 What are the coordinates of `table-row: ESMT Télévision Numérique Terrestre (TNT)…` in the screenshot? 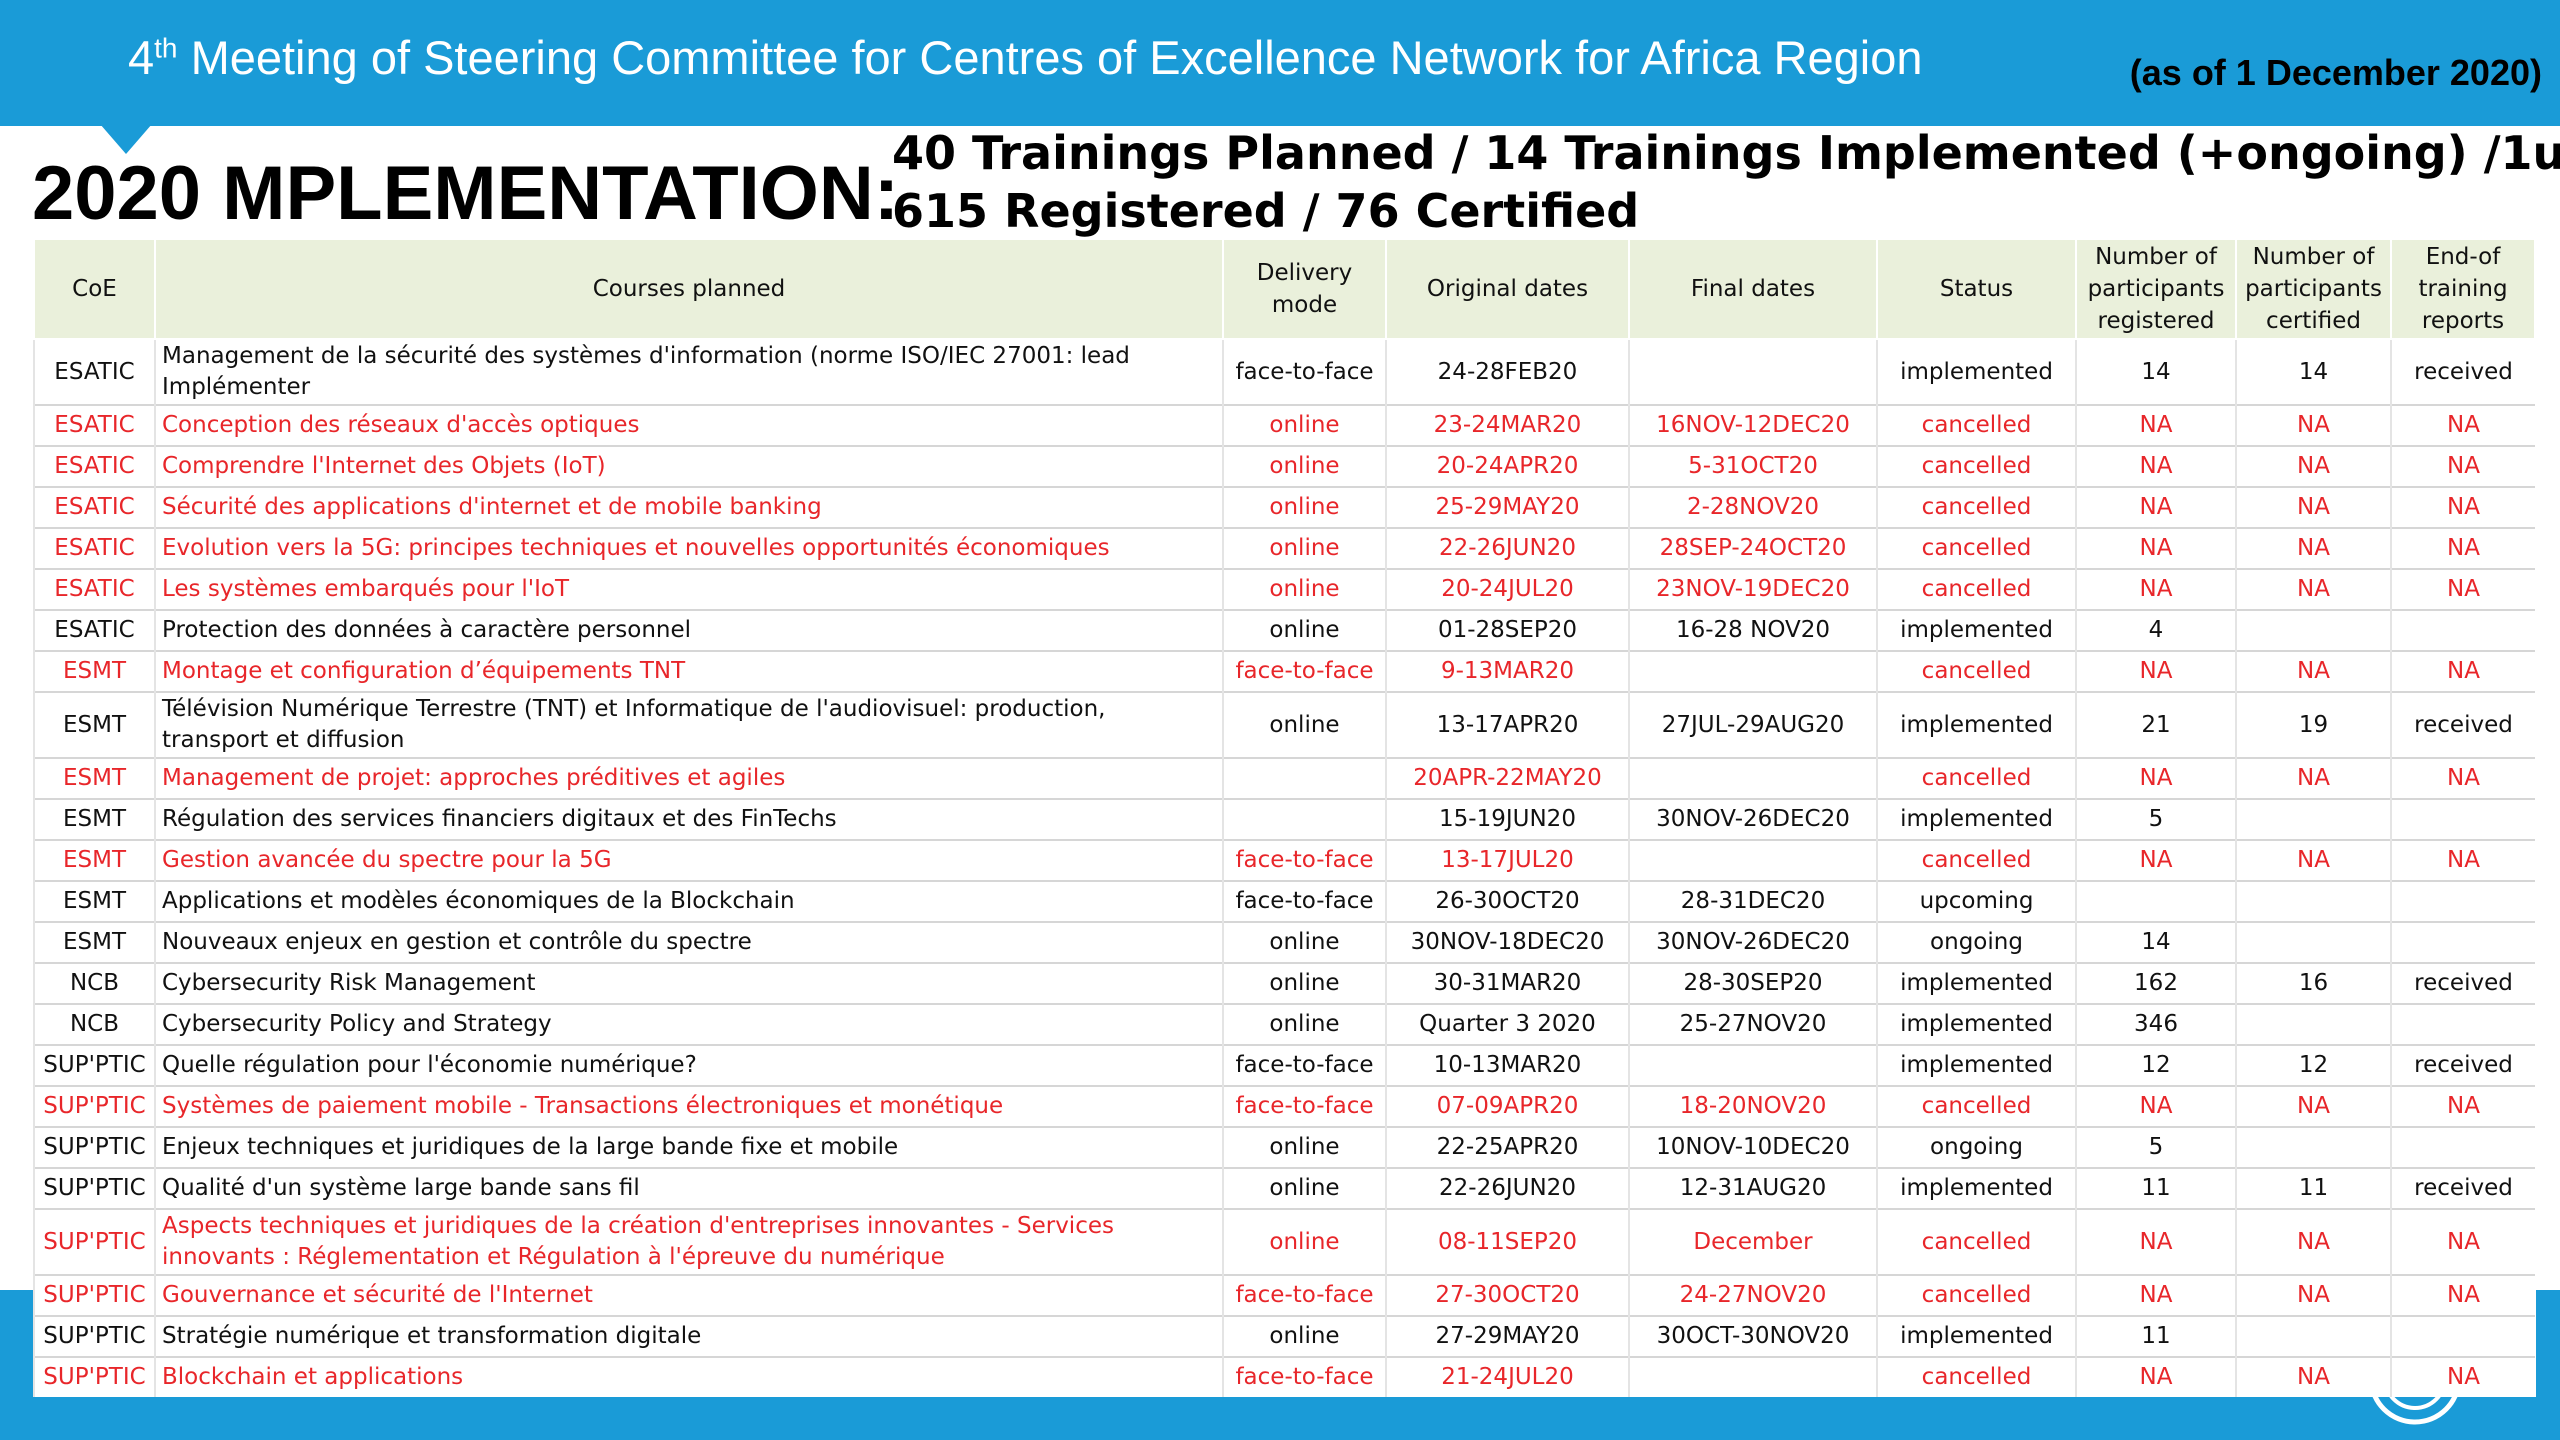 It's located at (1284, 724).